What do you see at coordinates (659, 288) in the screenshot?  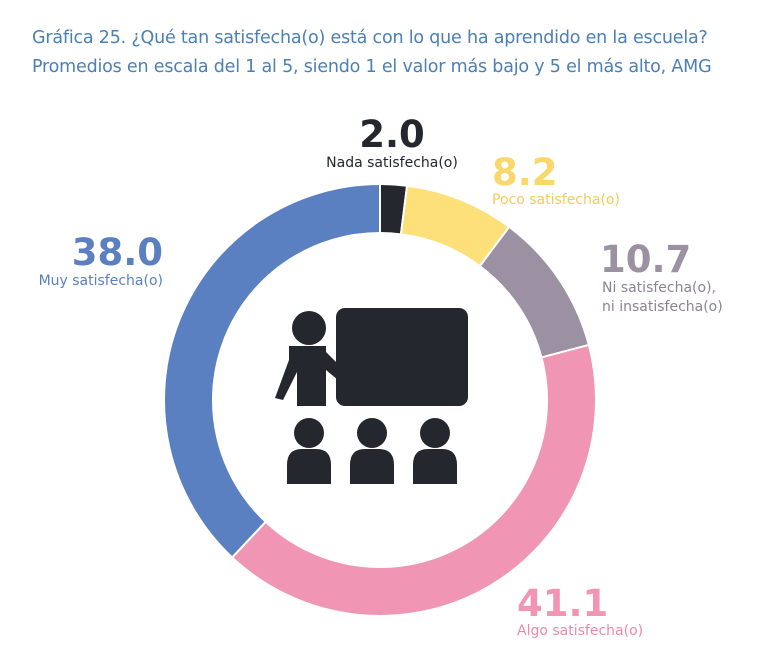 I see `slice-label-ni-line1: Ni satisfecha(o),` at bounding box center [659, 288].